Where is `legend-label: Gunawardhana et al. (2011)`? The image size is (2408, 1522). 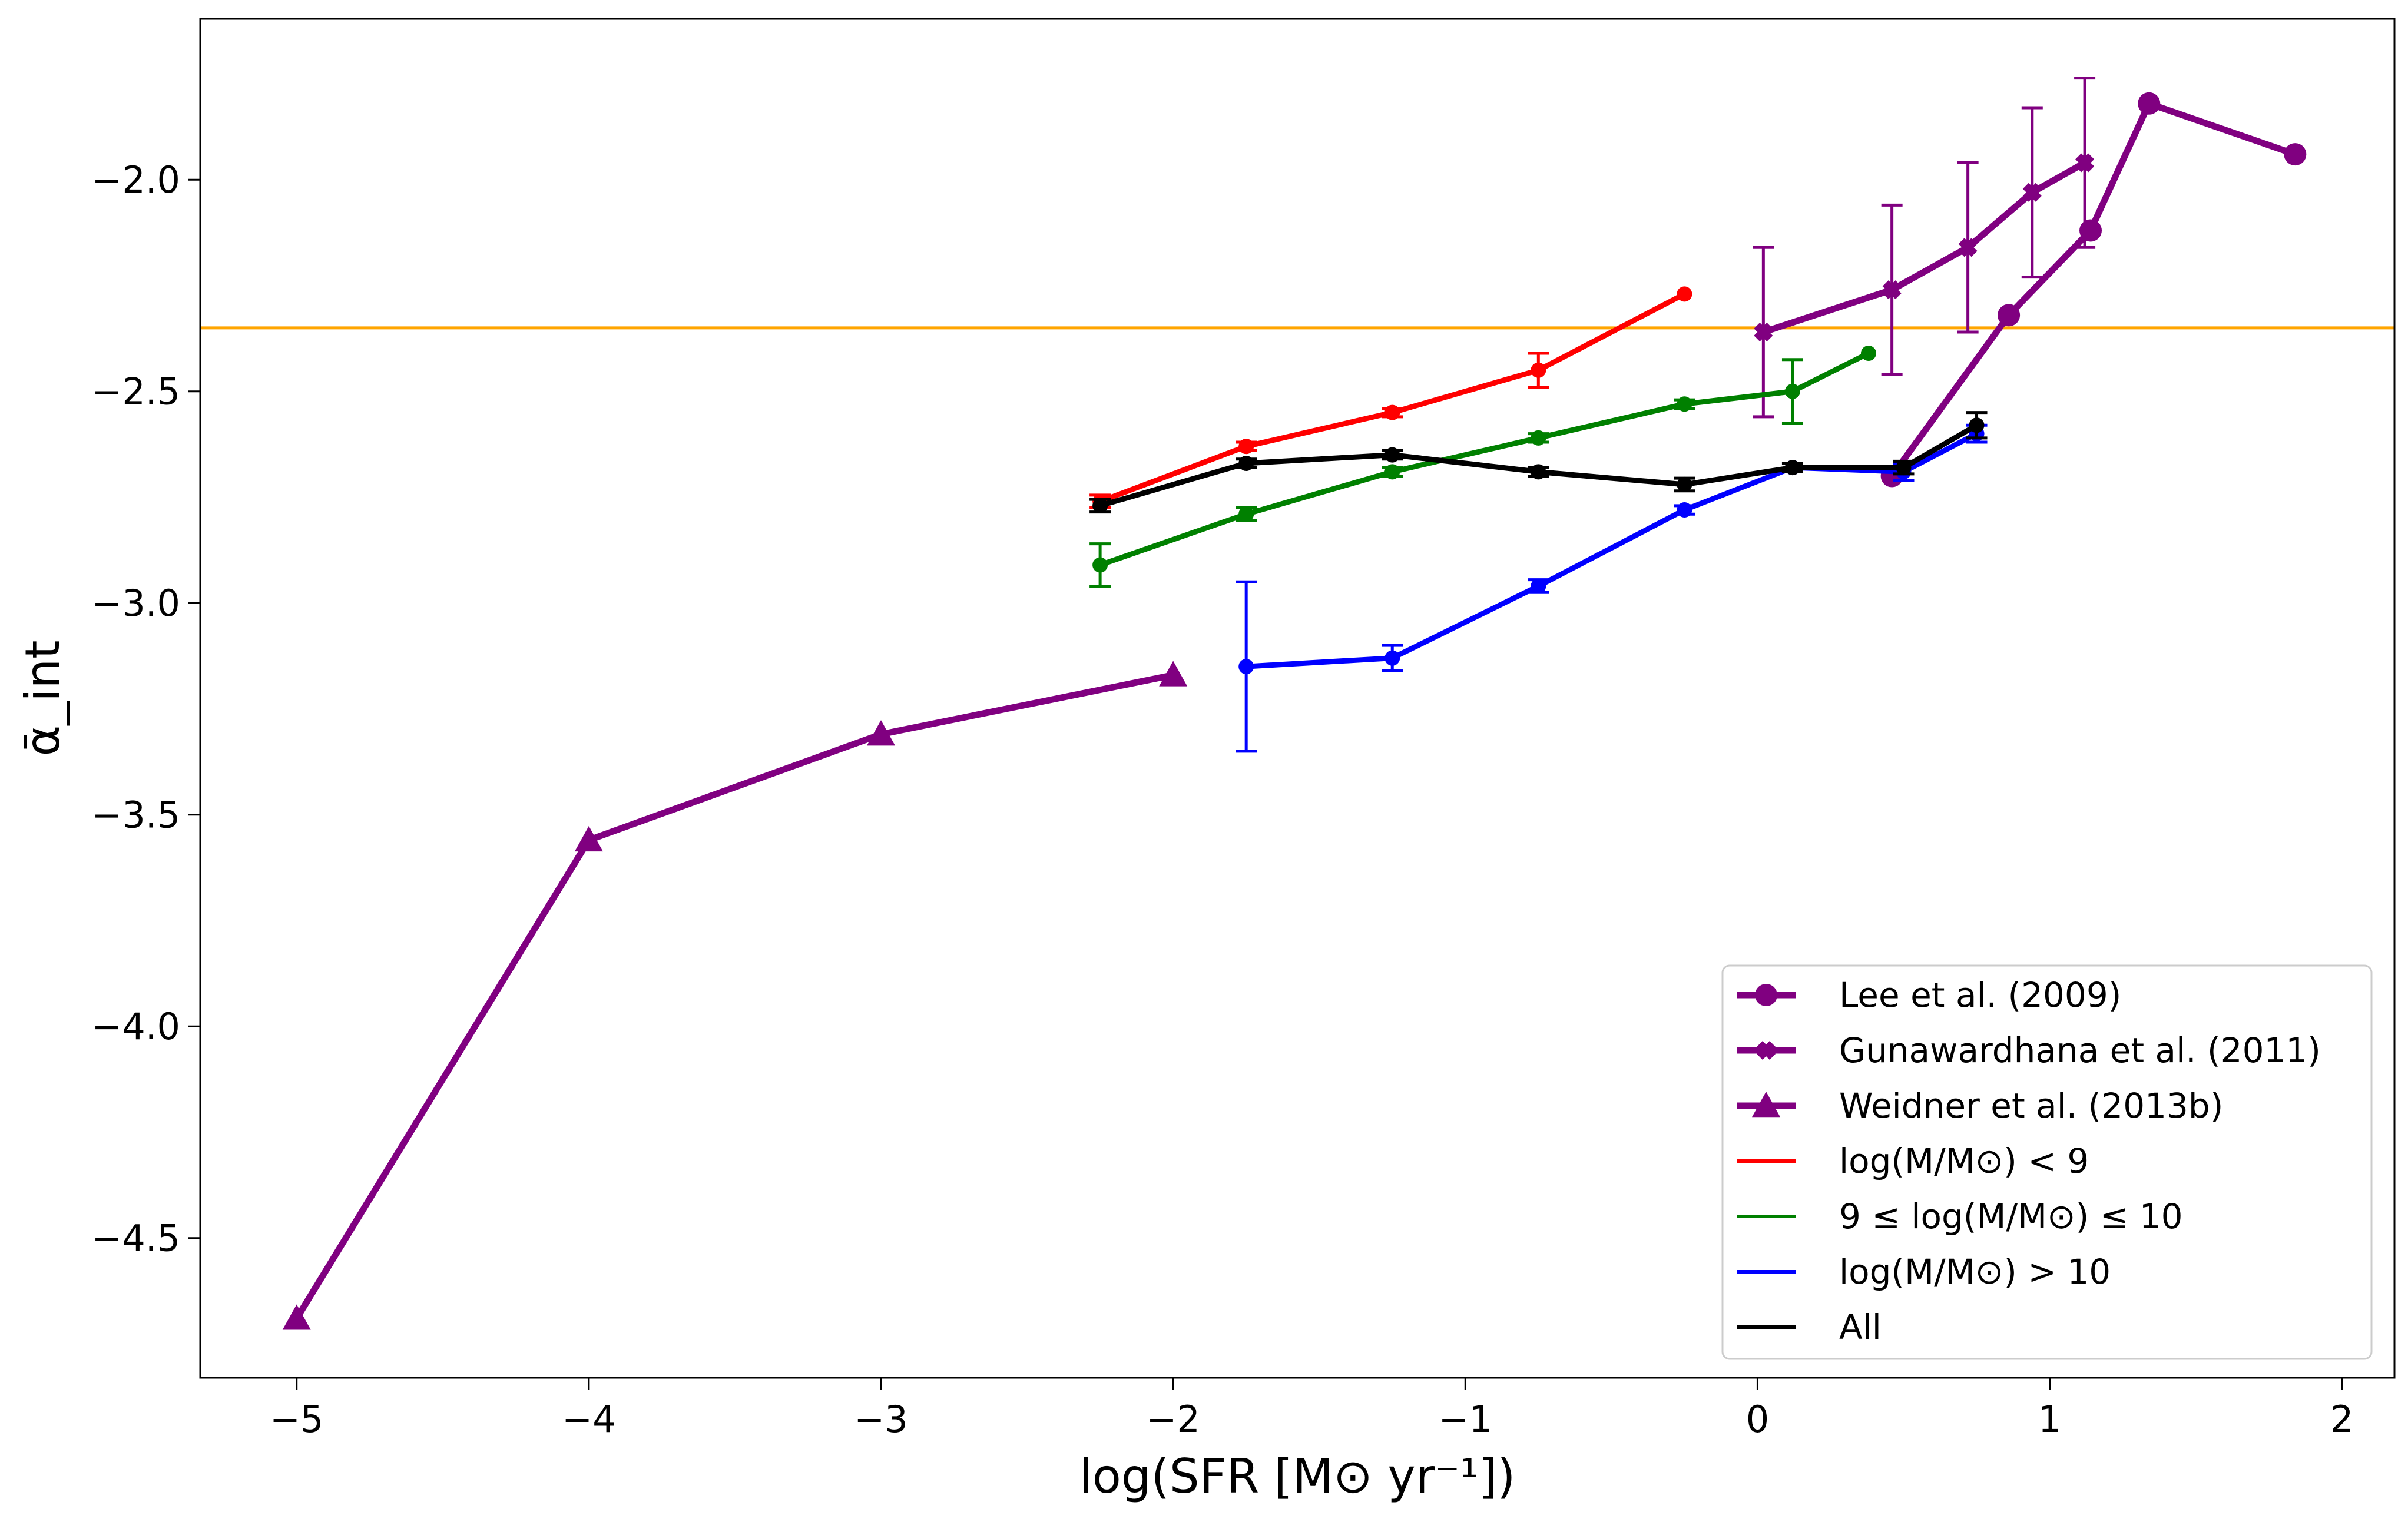 legend-label: Gunawardhana et al. (2011) is located at coordinates (2080, 1050).